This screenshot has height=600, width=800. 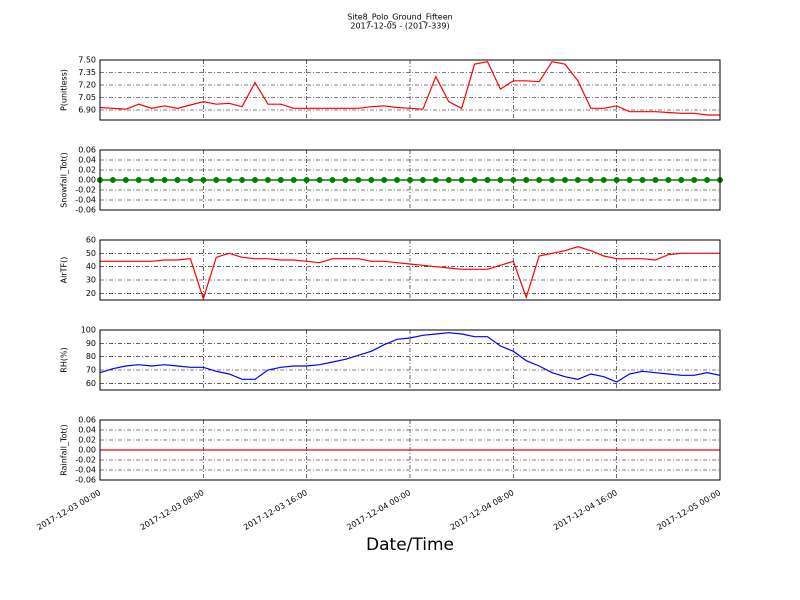 What do you see at coordinates (87, 85) in the screenshot?
I see `y-tick-label: 7.20` at bounding box center [87, 85].